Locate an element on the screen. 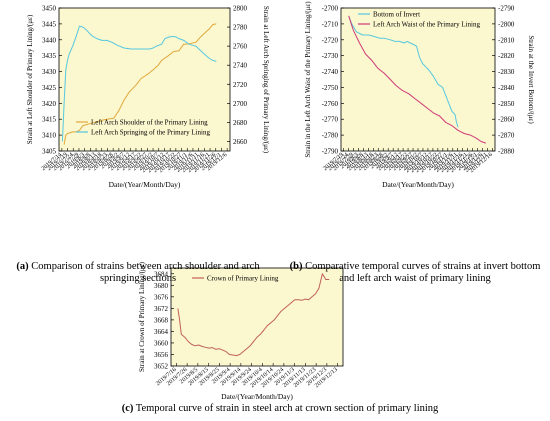 The height and width of the screenshot is (421, 550). chart-b-ytick-left-label: -2710 is located at coordinates (330, 24).